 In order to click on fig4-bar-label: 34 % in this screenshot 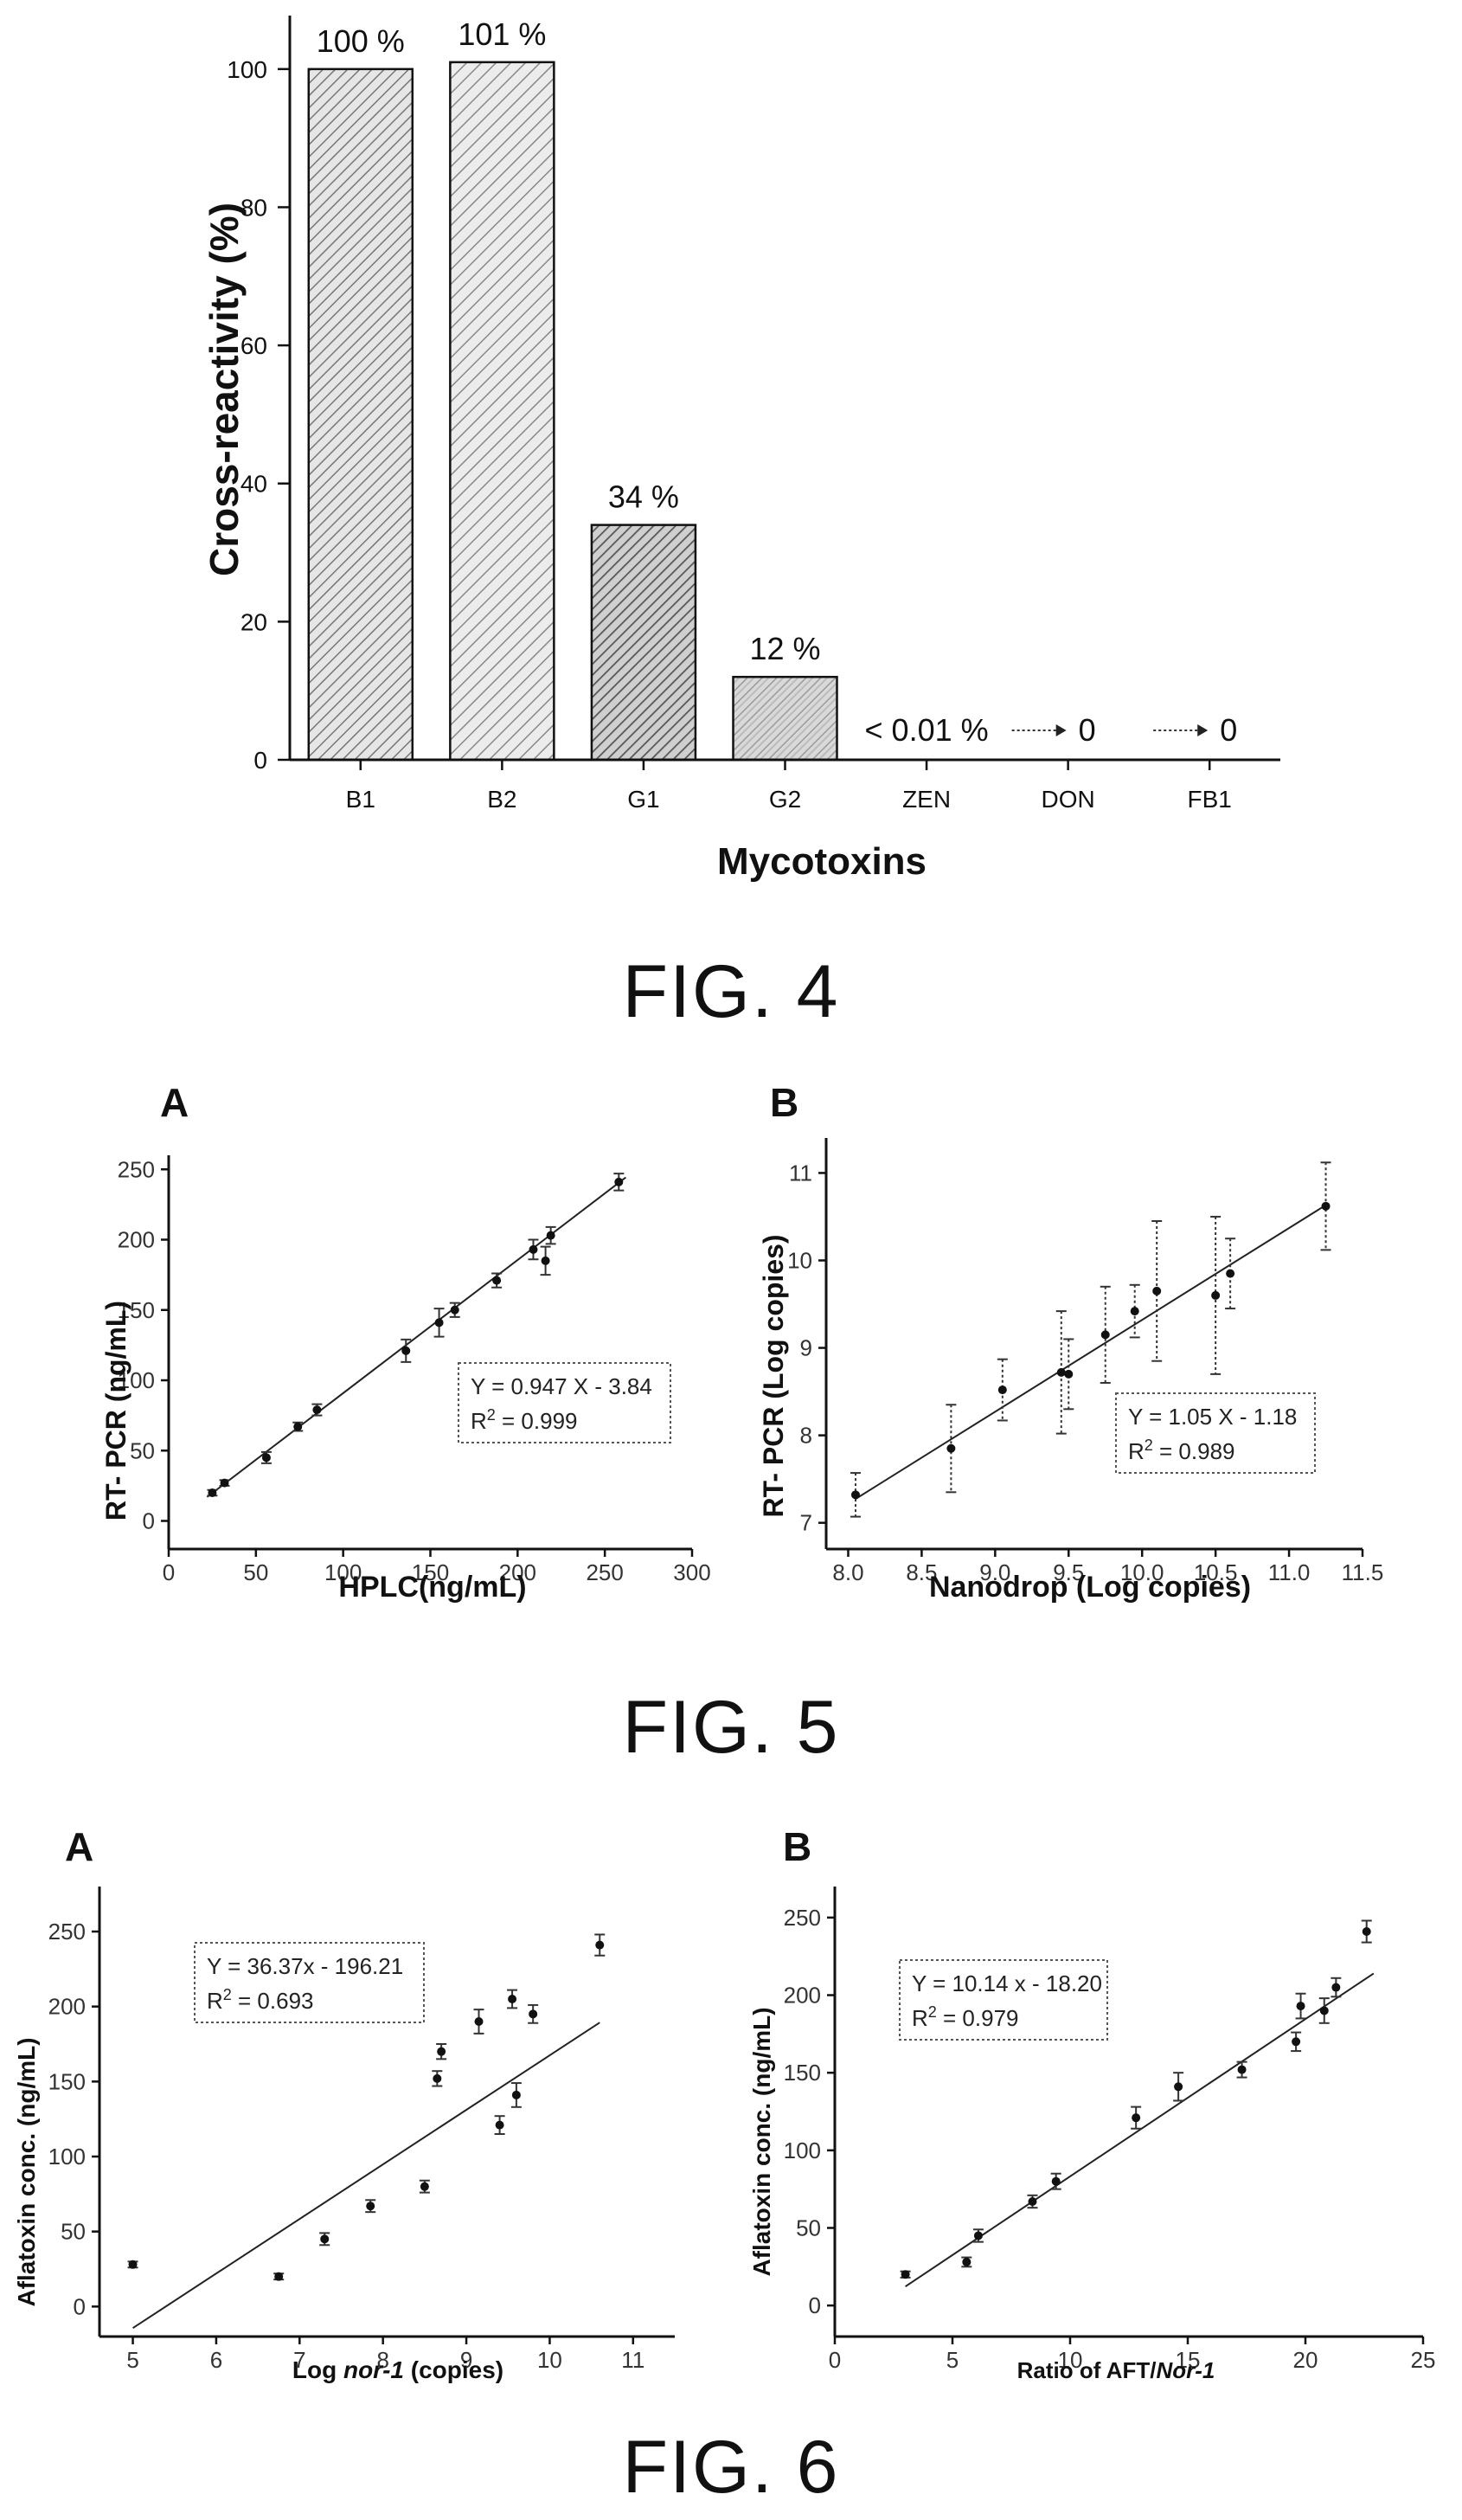, I will do `click(644, 497)`.